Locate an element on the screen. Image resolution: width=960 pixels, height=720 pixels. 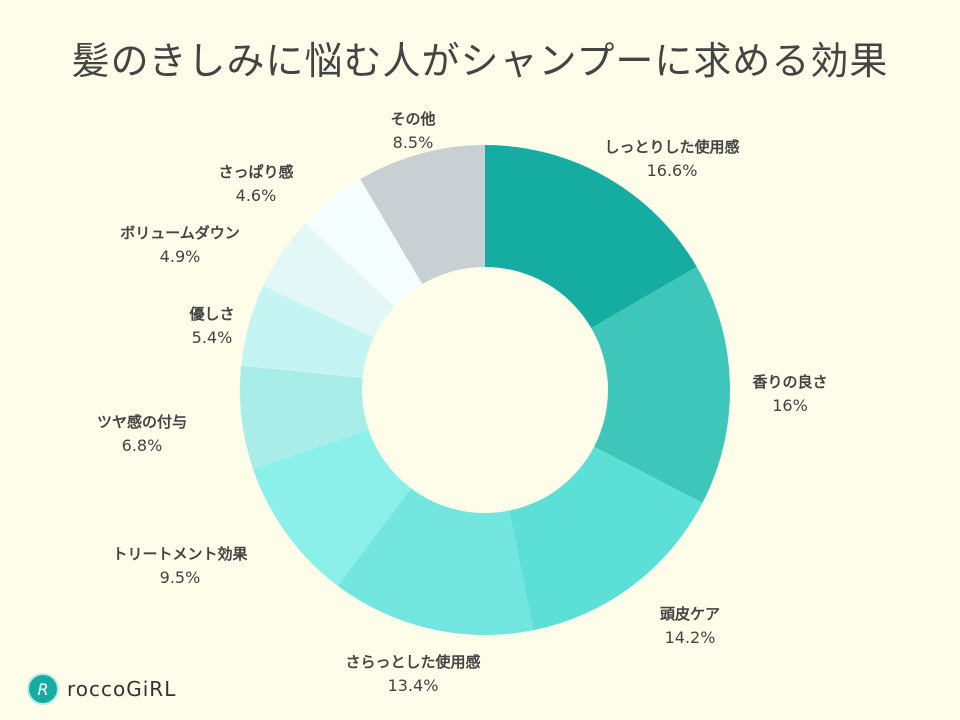
slice-label: 香りの良さ 16% is located at coordinates (789, 394).